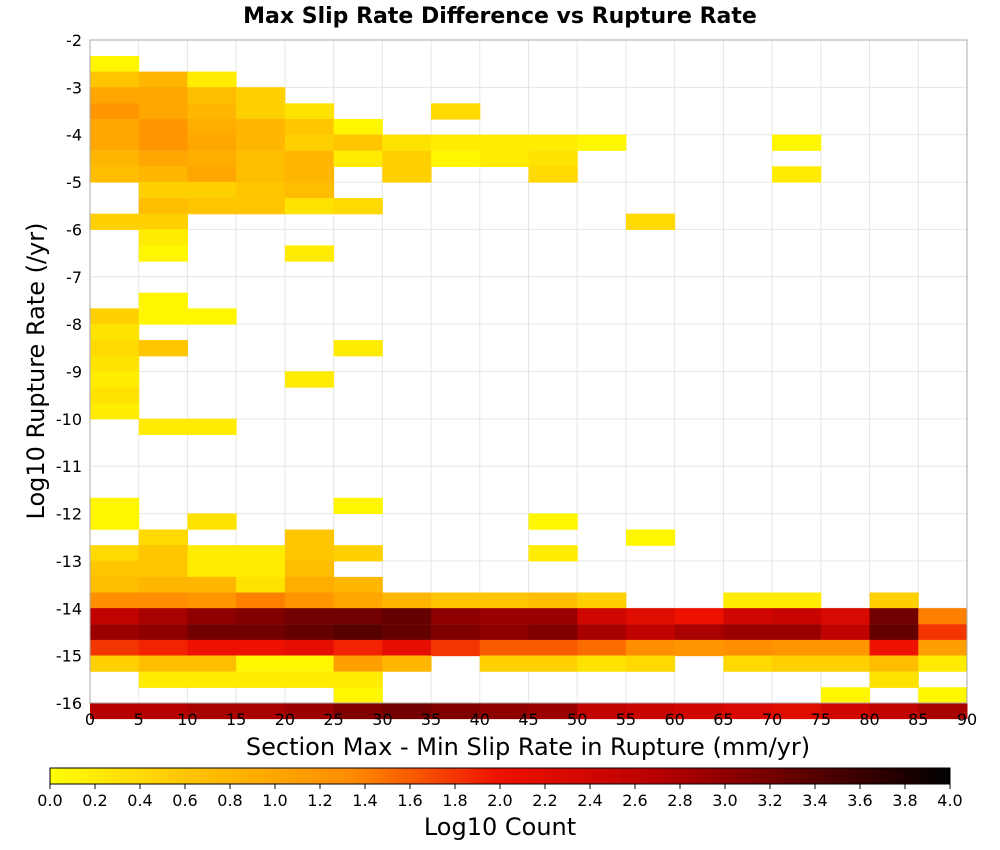 The height and width of the screenshot is (850, 1000). I want to click on x-tick-label: 45, so click(528, 719).